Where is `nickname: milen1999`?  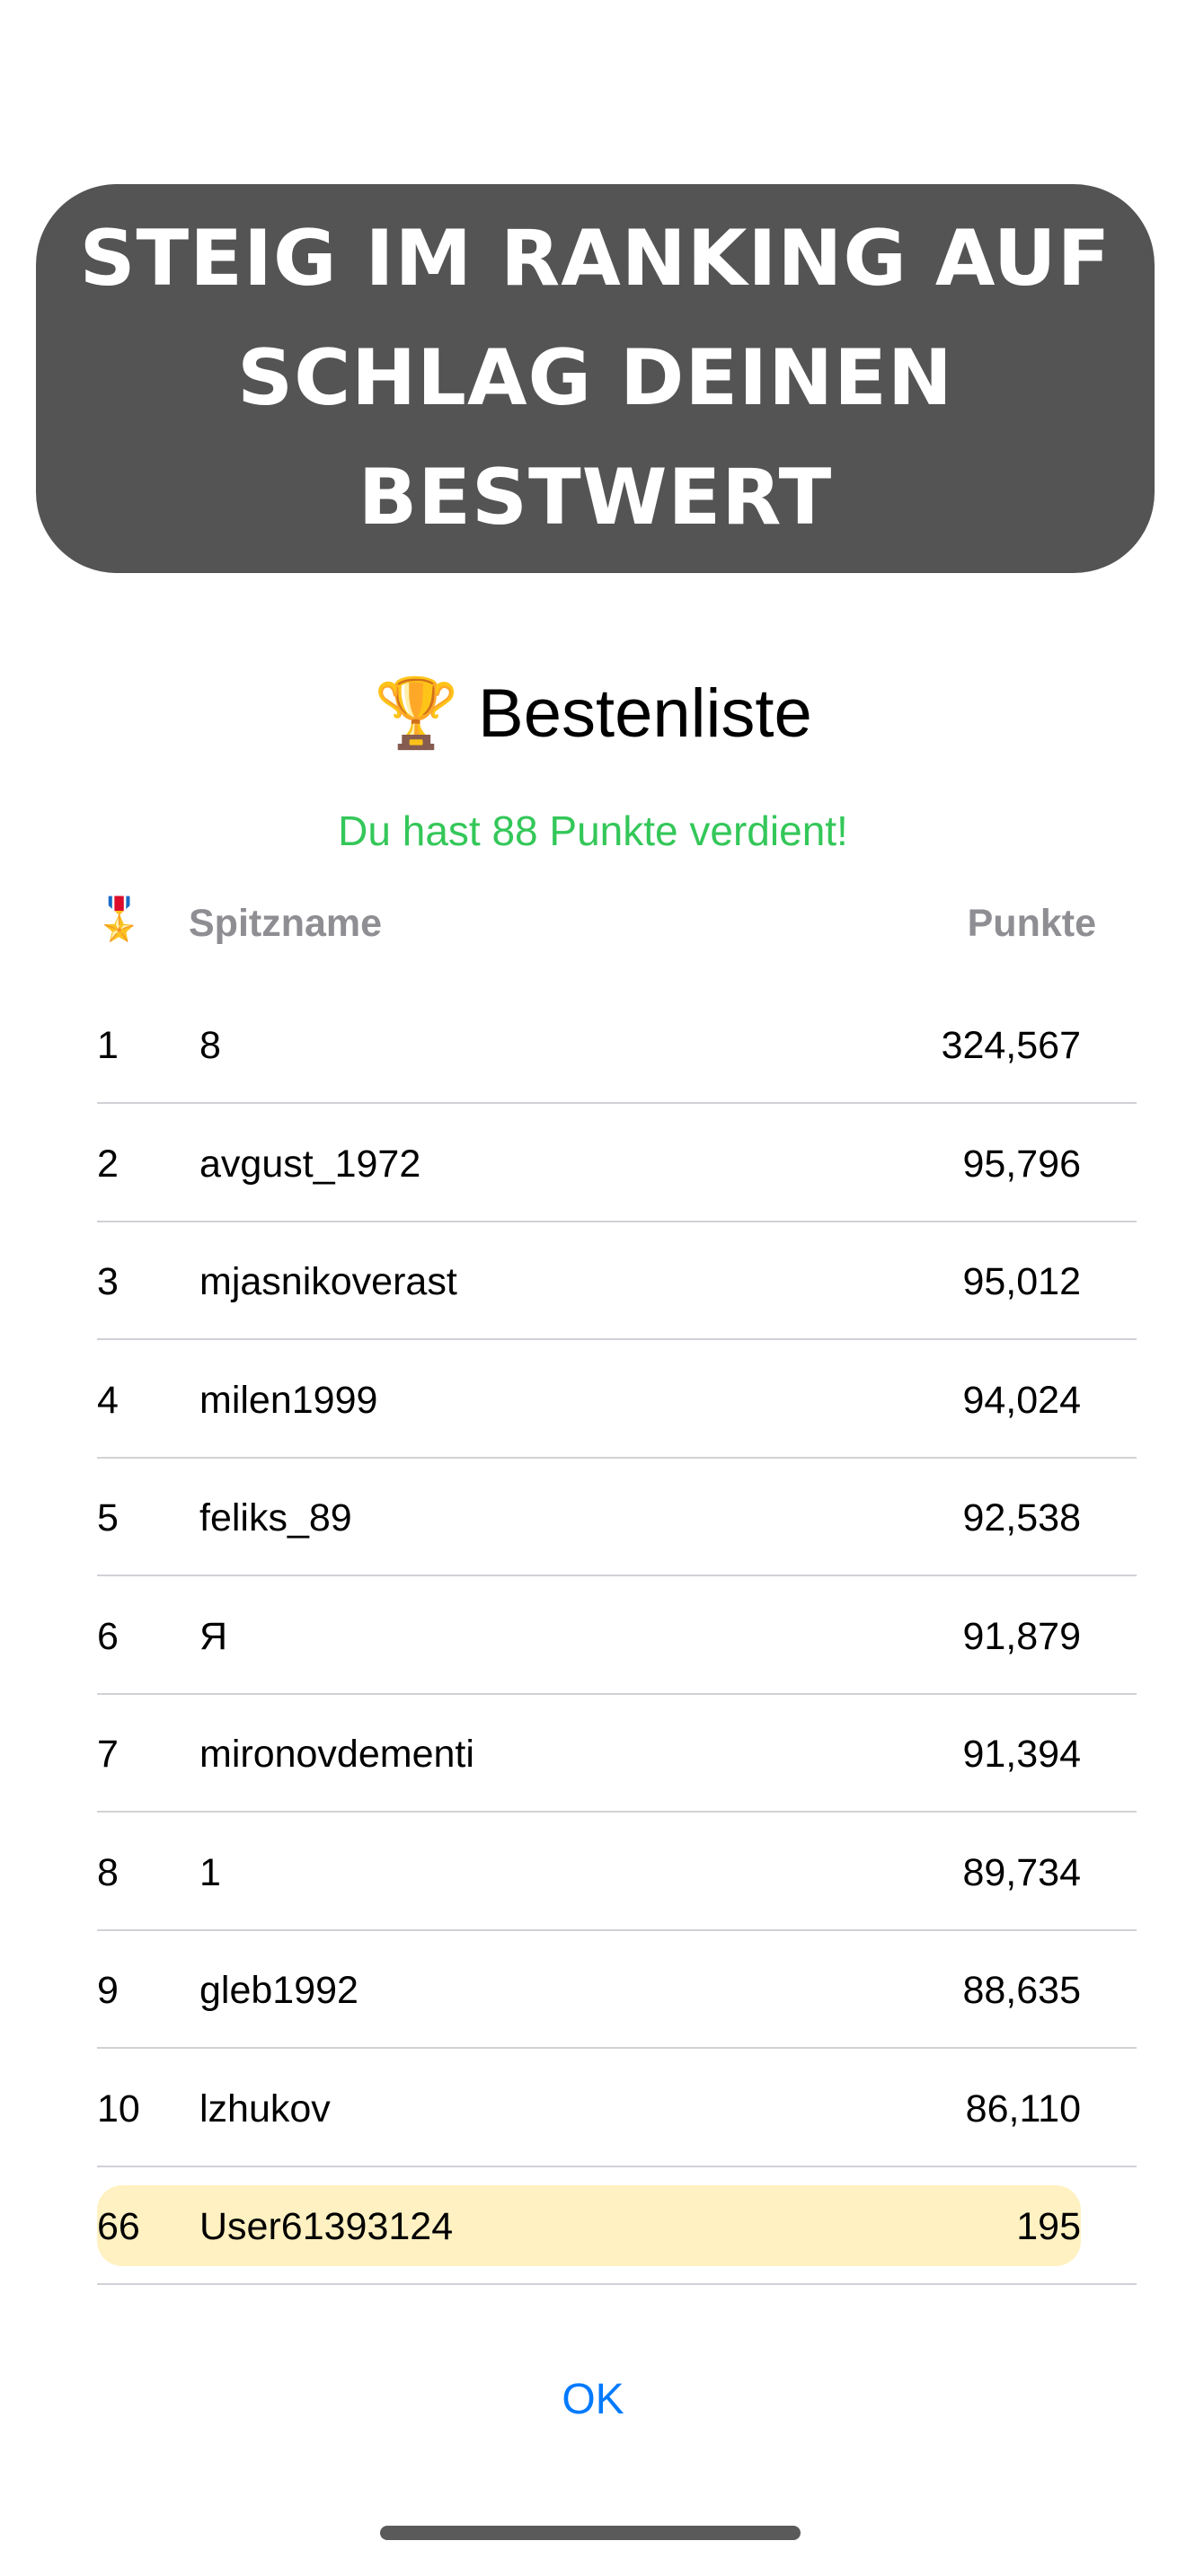
nickname: milen1999 is located at coordinates (288, 1400).